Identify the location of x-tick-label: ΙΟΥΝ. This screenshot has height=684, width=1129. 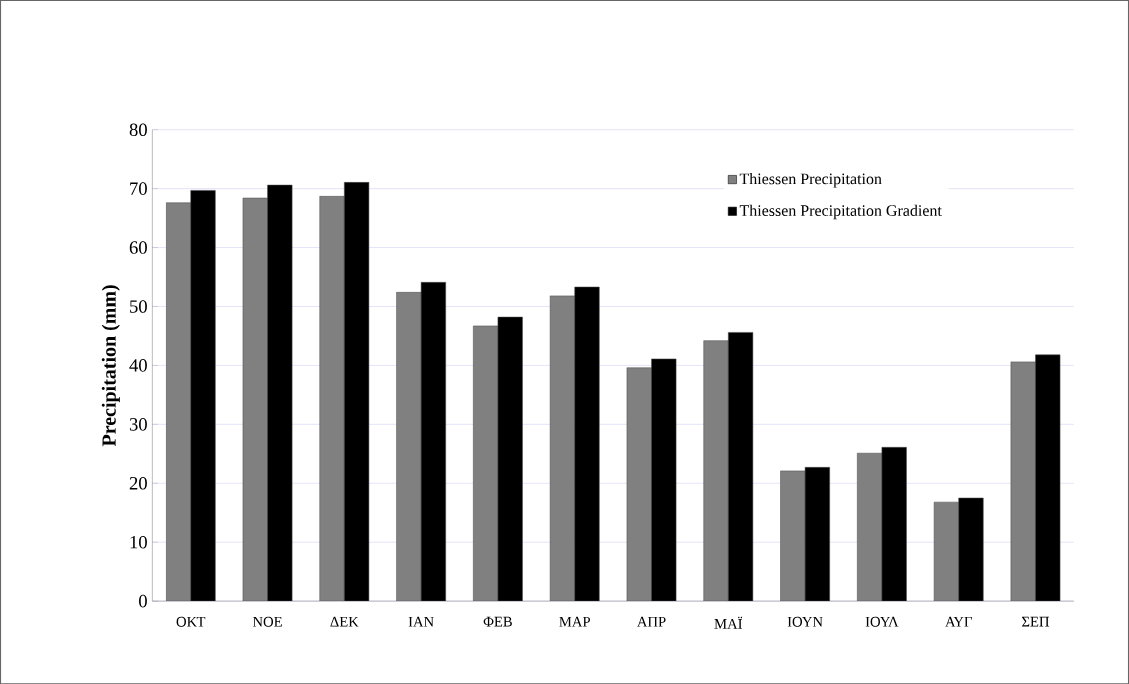
(805, 621).